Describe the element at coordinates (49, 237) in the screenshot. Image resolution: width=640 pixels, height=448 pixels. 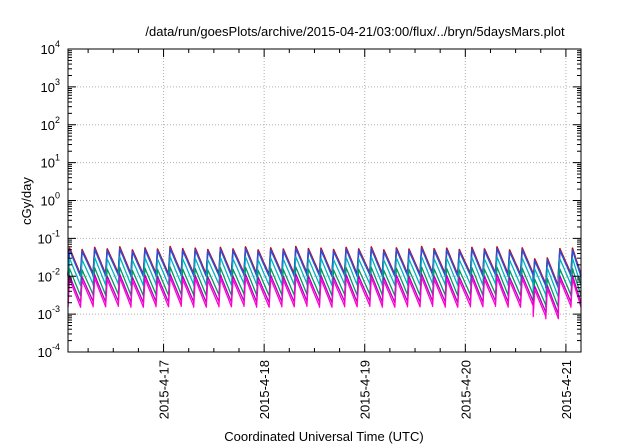
I see `y-tick-label: 10⁻¹` at that location.